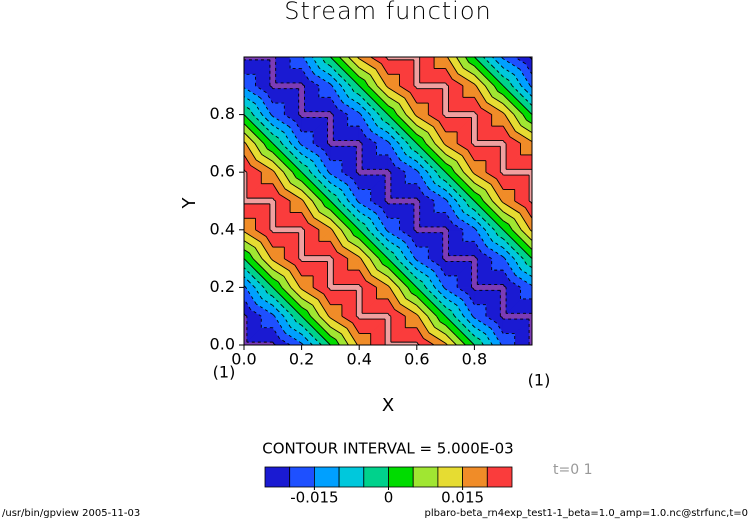  I want to click on colorbar-tick-label: 0.015, so click(462, 498).